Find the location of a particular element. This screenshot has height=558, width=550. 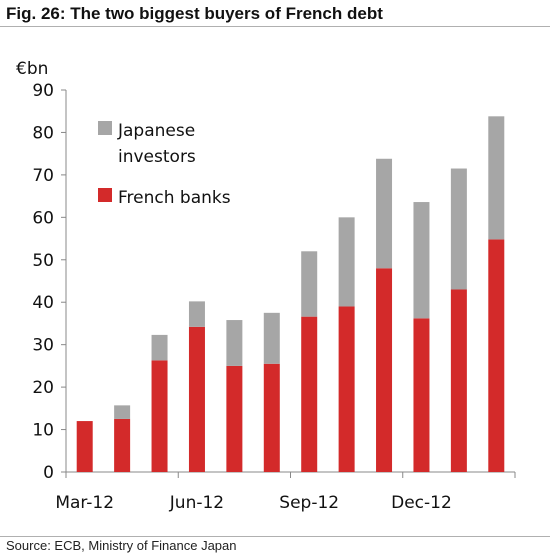

y-tick-label: 70 is located at coordinates (43, 176).